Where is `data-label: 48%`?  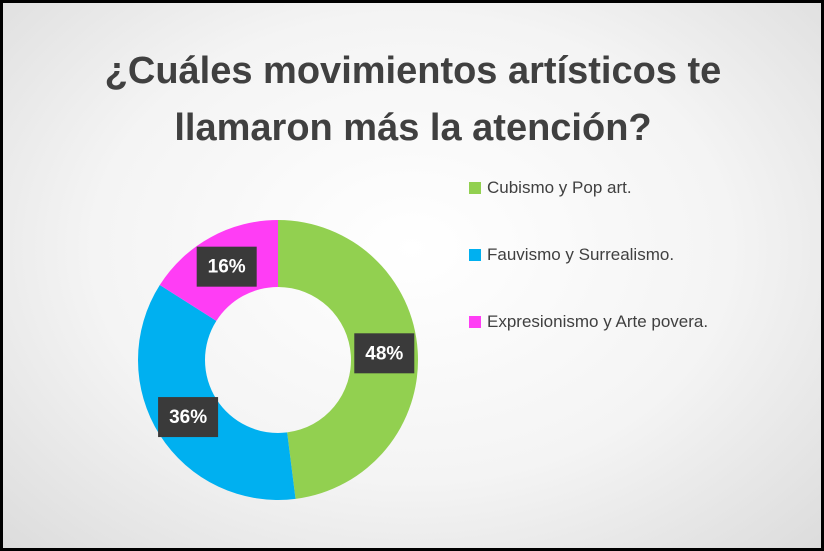 data-label: 48% is located at coordinates (384, 353).